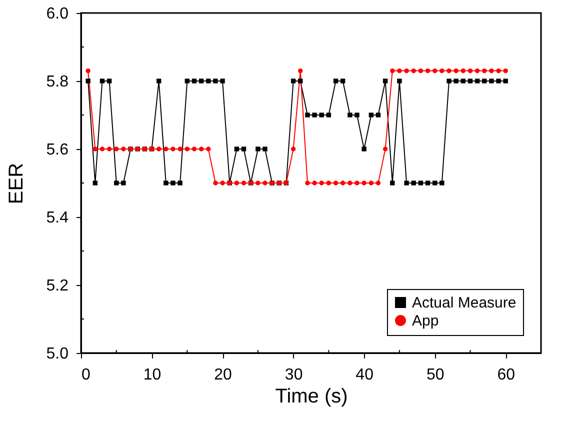 Image resolution: width=569 pixels, height=427 pixels. What do you see at coordinates (57, 218) in the screenshot?
I see `y-tick-label: 5.4` at bounding box center [57, 218].